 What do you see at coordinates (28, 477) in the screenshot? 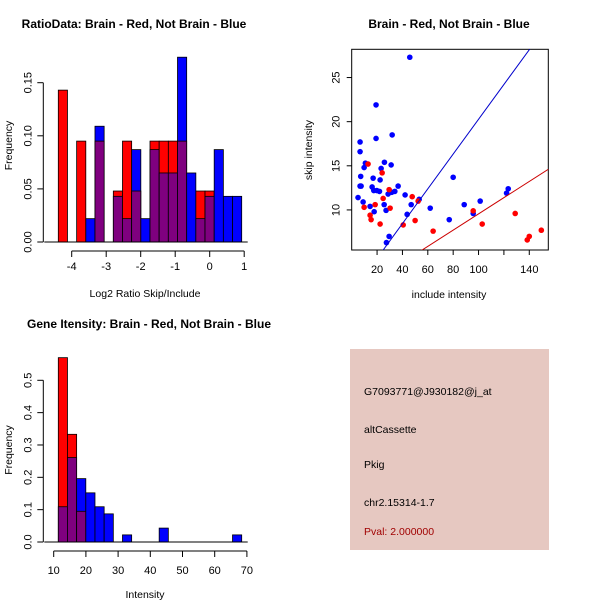
I see `y-tick-label: 0.2` at bounding box center [28, 477].